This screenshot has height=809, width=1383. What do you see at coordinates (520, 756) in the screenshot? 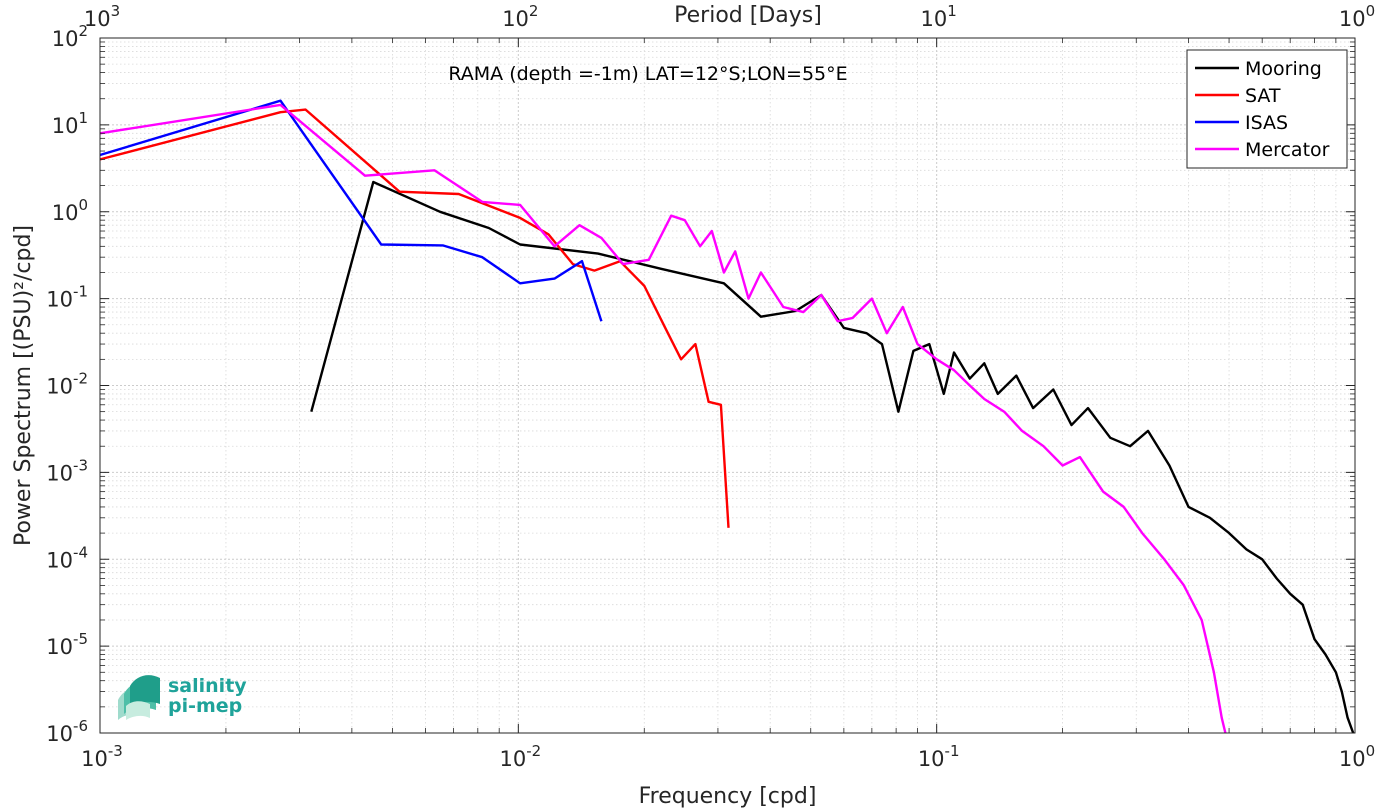
I see `x-tick-label: 10⁻²` at bounding box center [520, 756].